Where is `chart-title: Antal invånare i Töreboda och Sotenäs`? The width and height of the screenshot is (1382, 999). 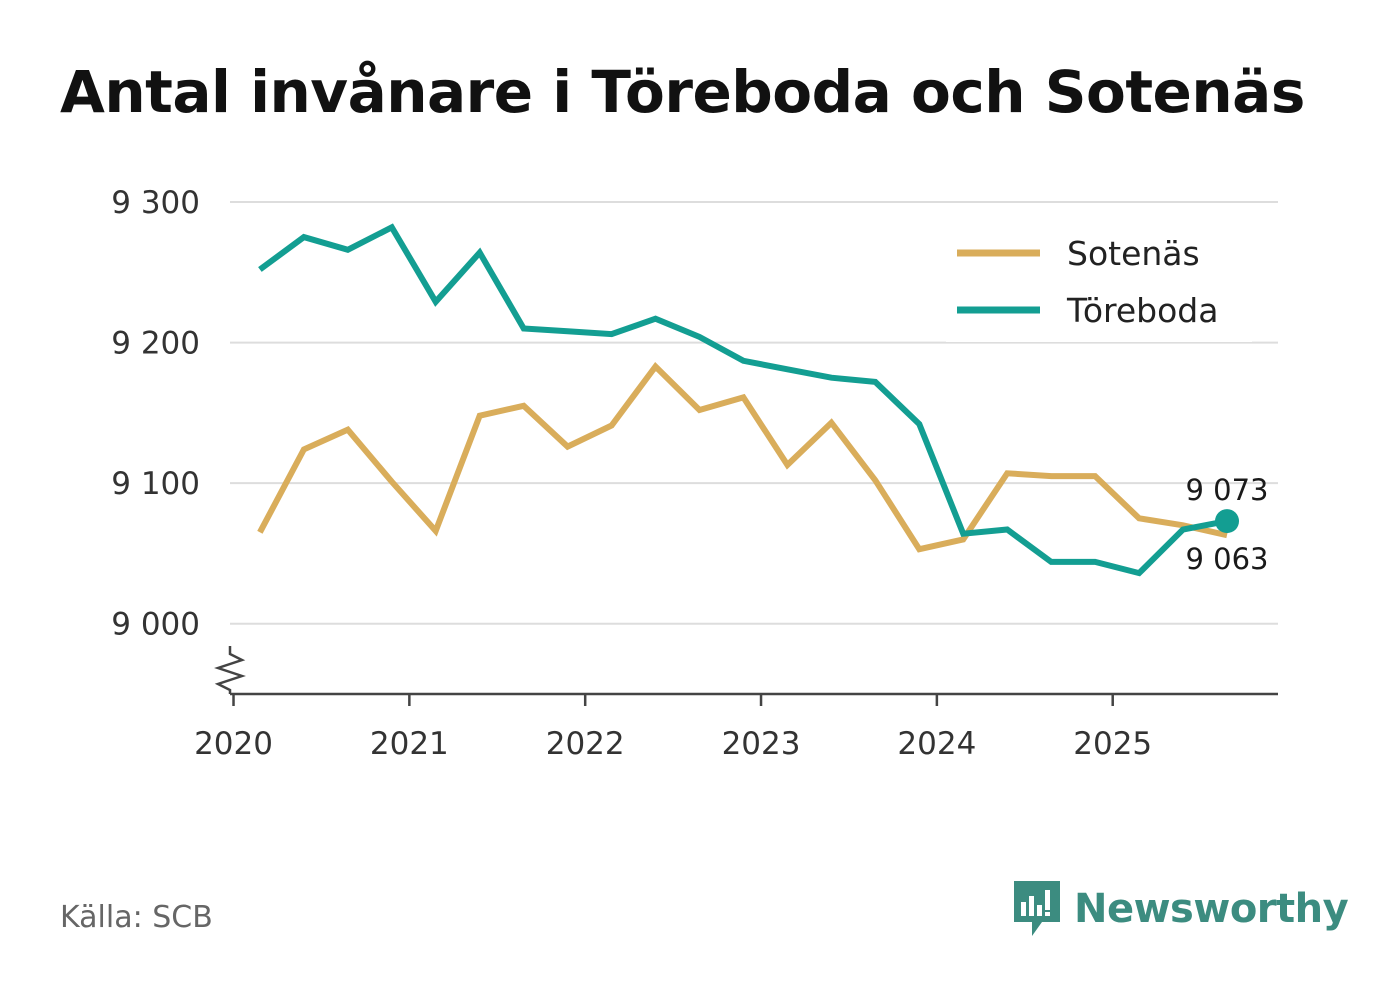 chart-title: Antal invånare i Töreboda och Sotenäs is located at coordinates (682, 92).